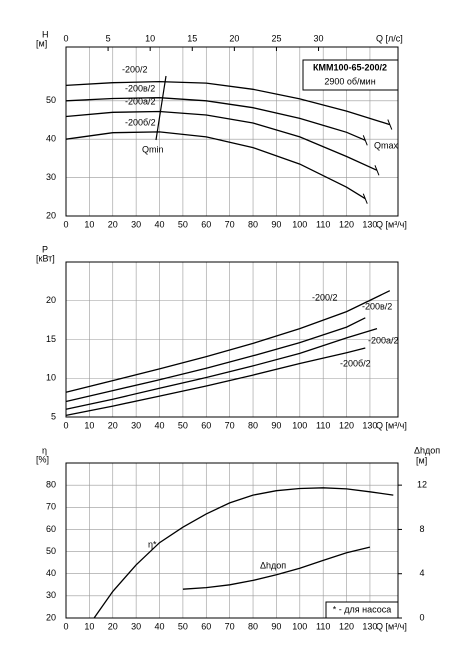  Describe the element at coordinates (421, 460) in the screenshot. I see `y2-axis-unit: [м]` at that location.